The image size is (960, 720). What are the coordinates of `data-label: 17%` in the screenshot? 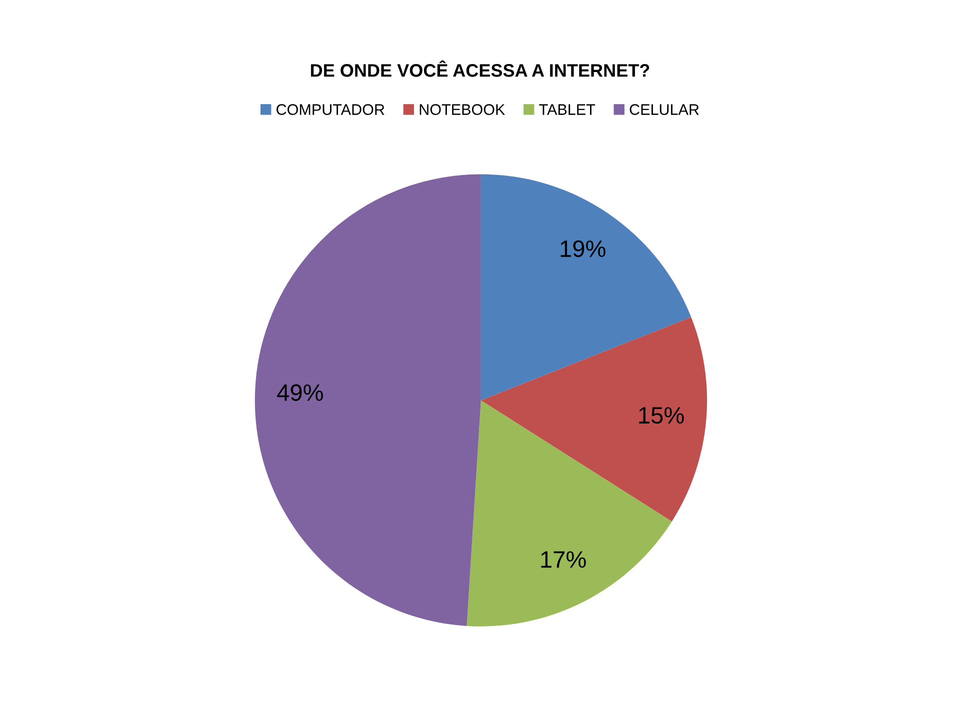 It's located at (563, 559).